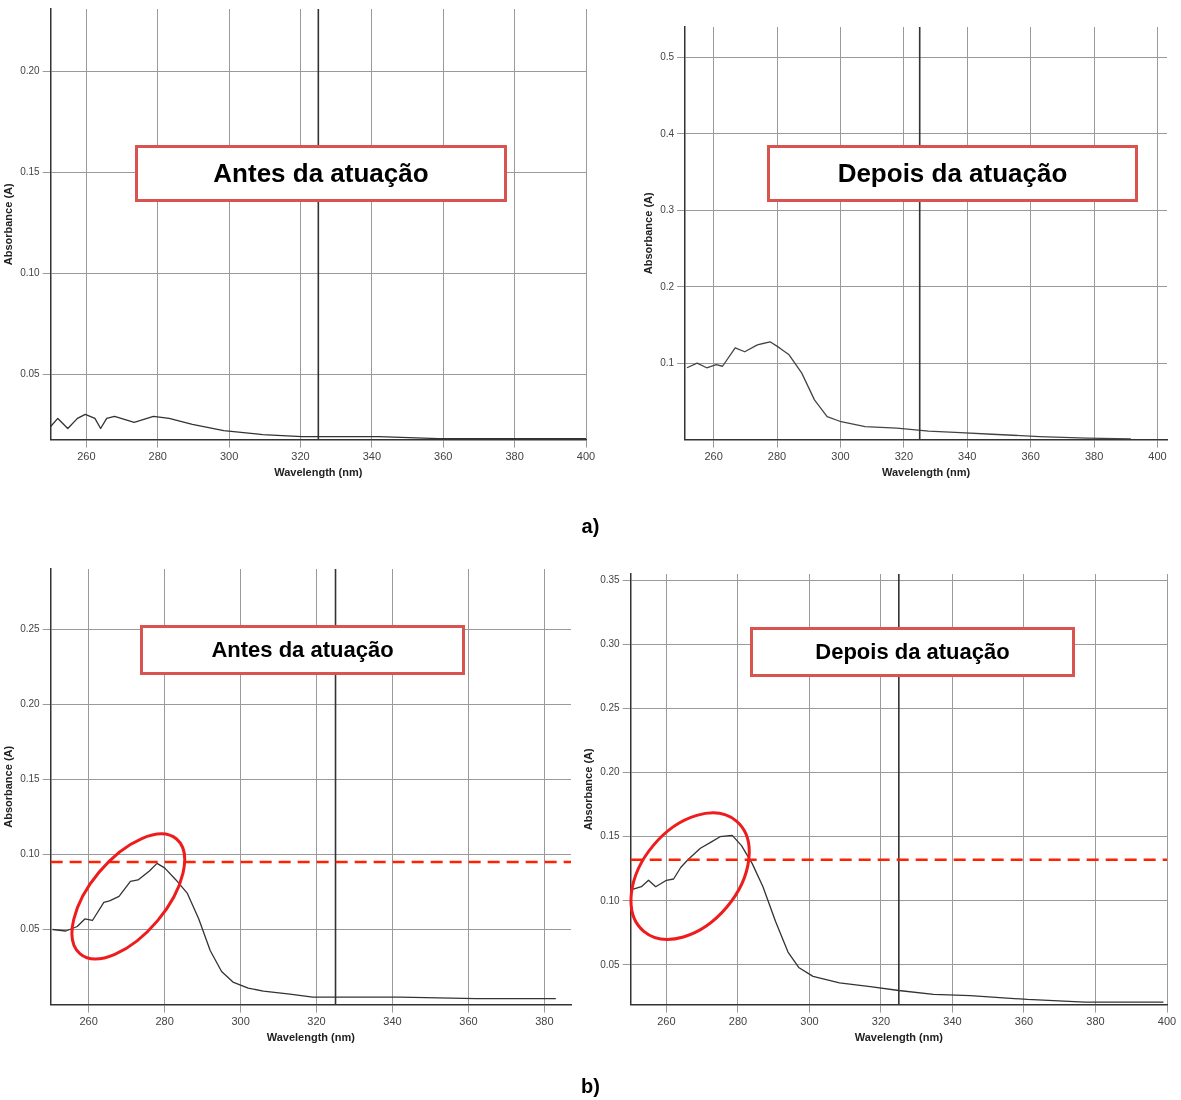 This screenshot has width=1181, height=1100. What do you see at coordinates (667, 57) in the screenshot?
I see `y-tick-label: 0.5` at bounding box center [667, 57].